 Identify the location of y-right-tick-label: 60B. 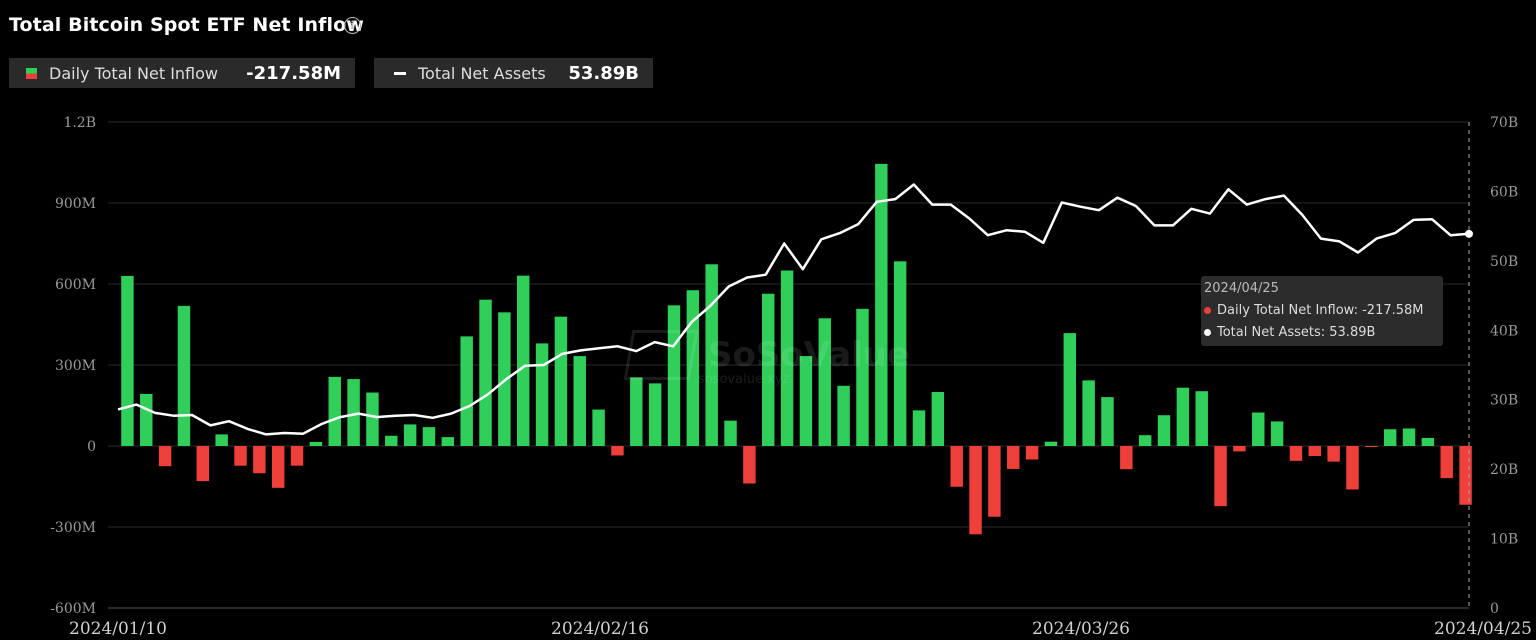
(1504, 192).